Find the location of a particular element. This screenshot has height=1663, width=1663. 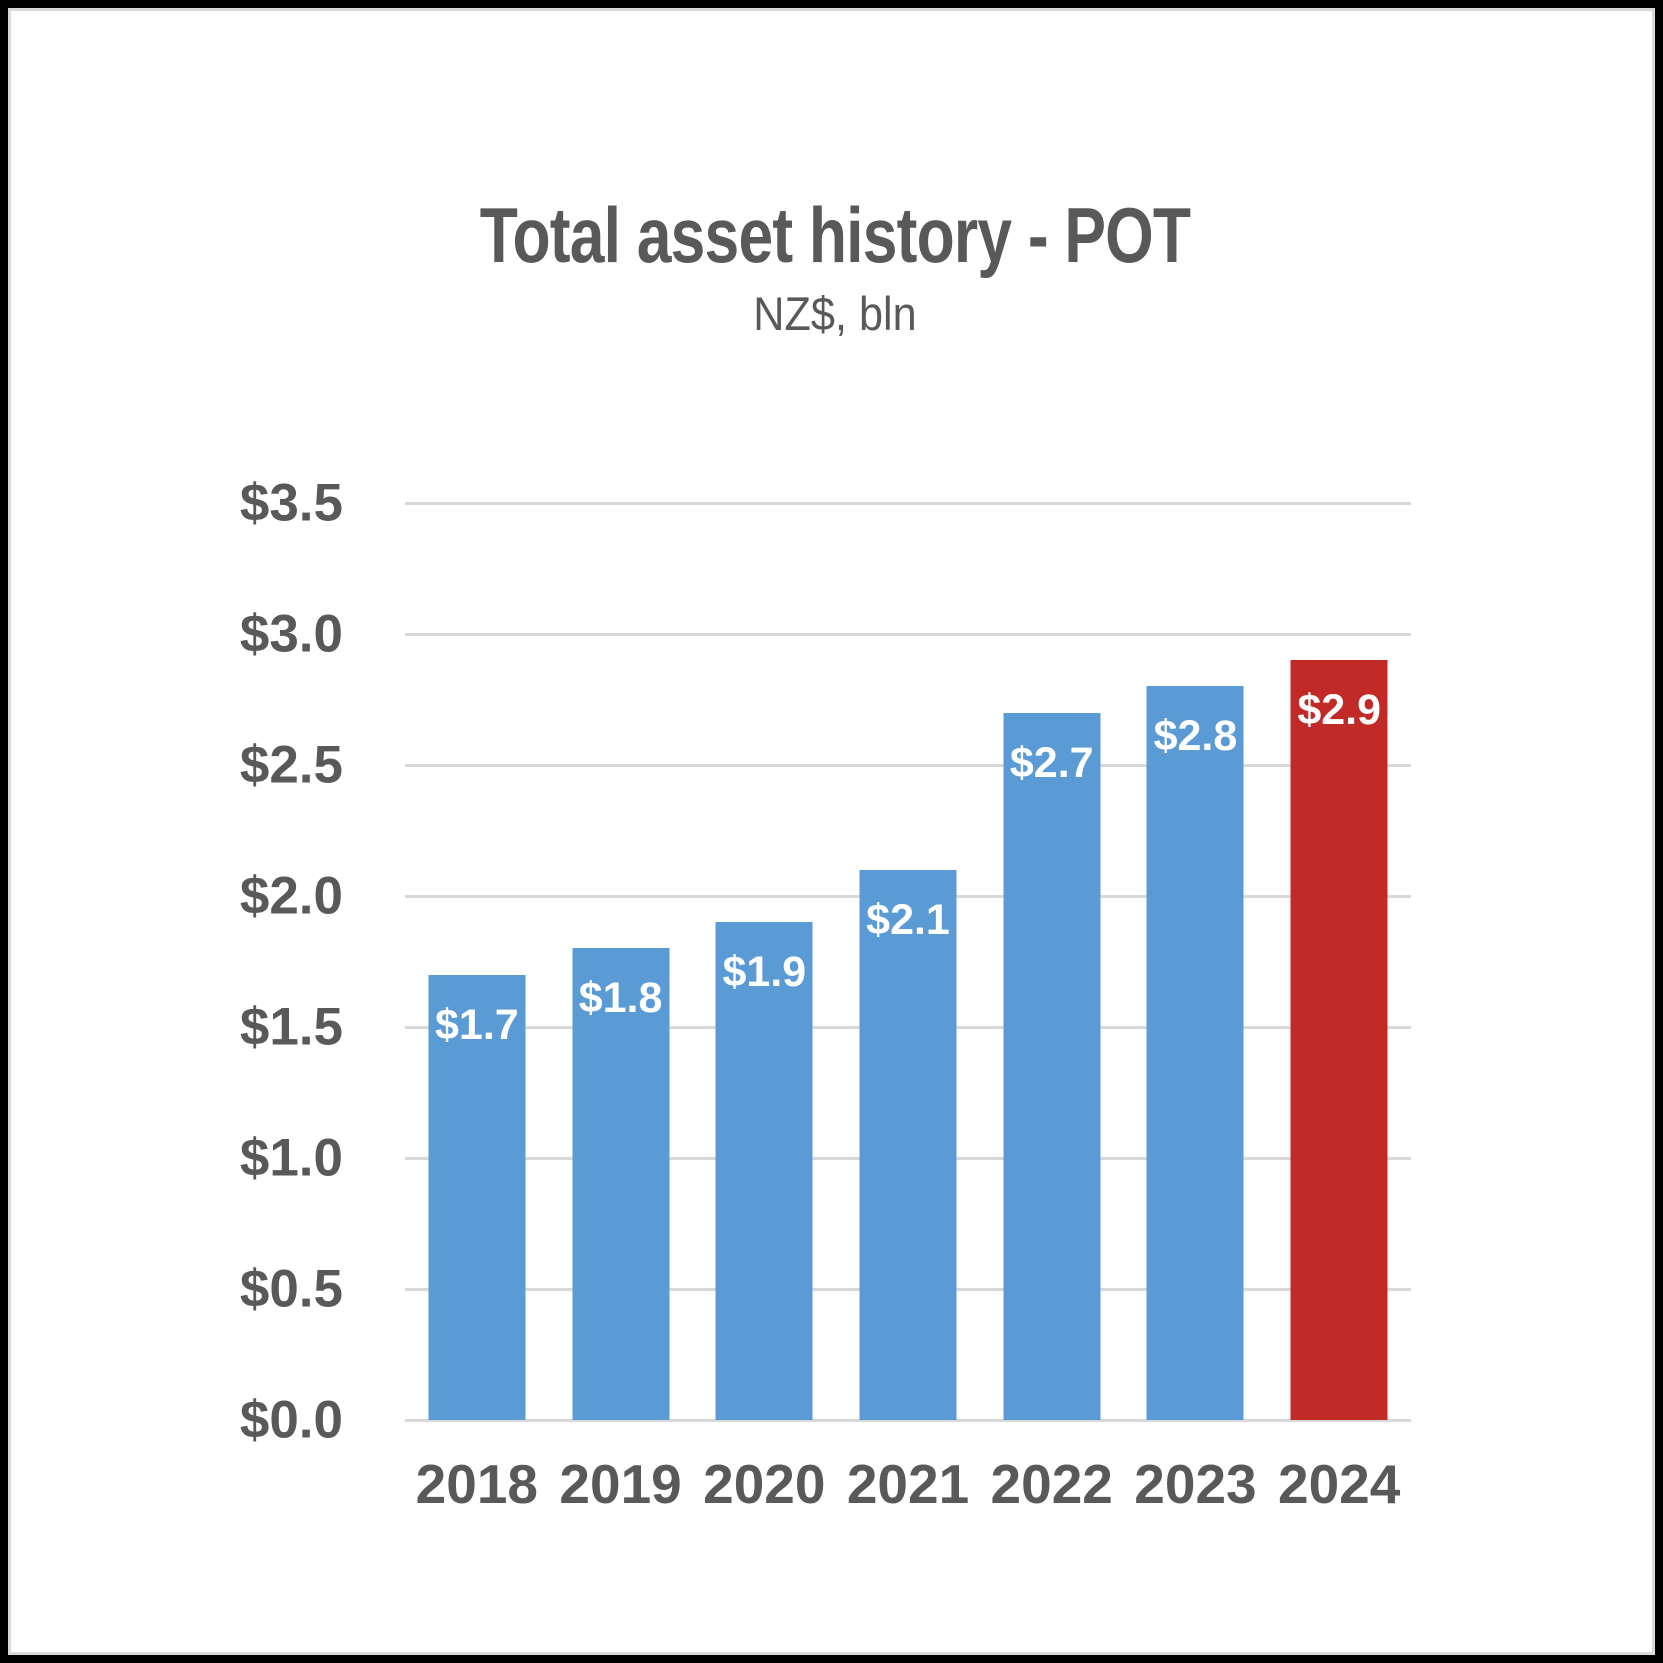

bar-2019: $1.8 is located at coordinates (621, 1184).